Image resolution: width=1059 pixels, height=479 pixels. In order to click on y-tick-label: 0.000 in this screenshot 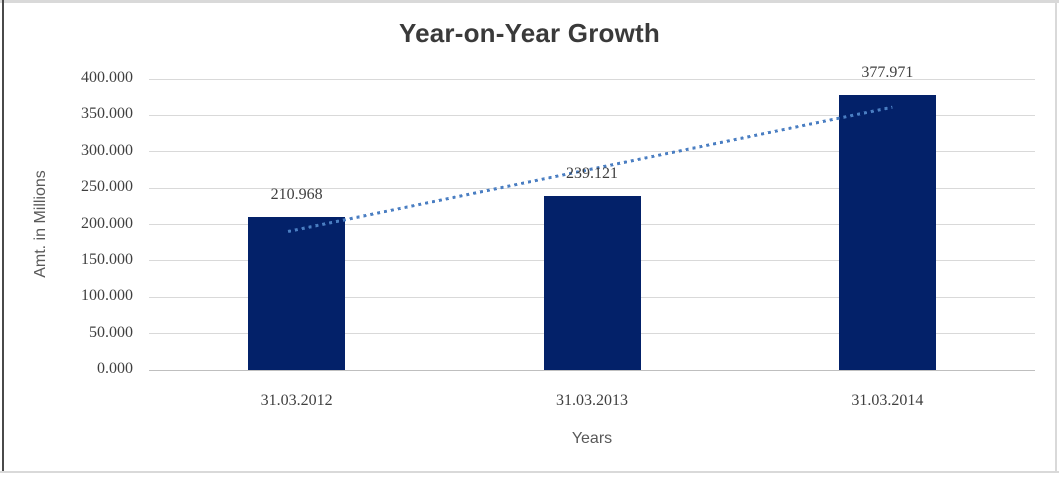, I will do `click(115, 368)`.